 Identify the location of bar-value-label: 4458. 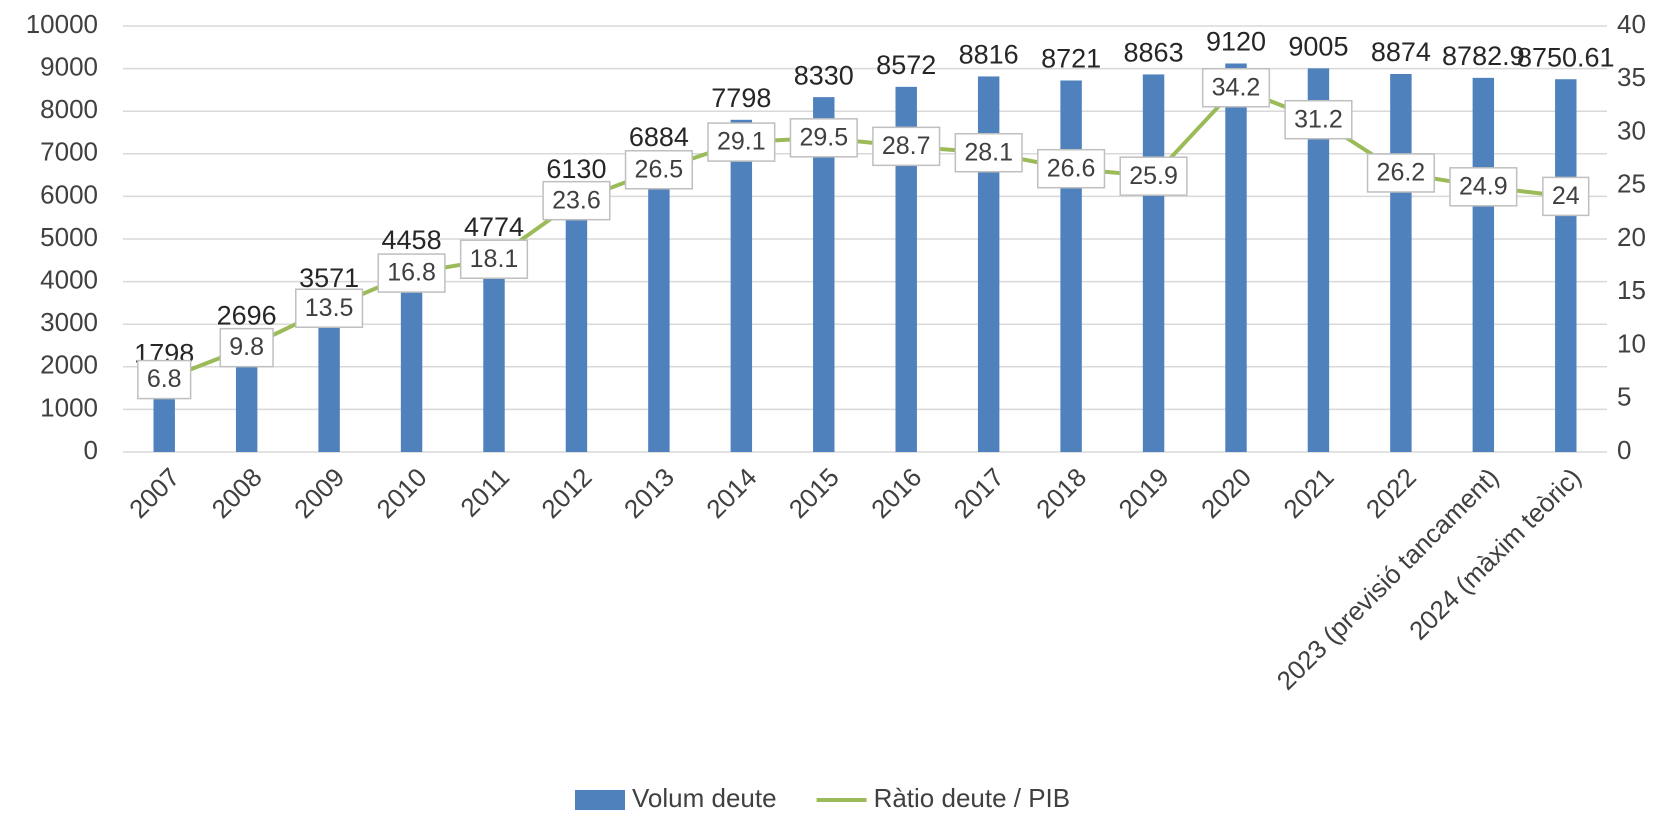
(412, 240).